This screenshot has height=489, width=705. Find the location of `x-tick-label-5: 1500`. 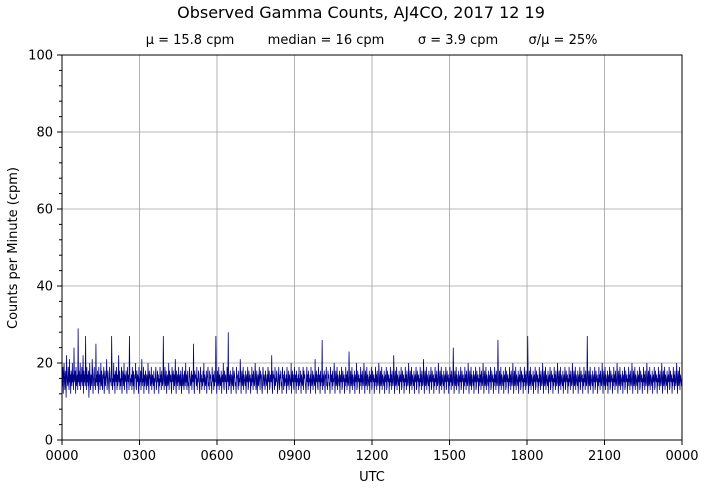

x-tick-label-5: 1500 is located at coordinates (449, 456).